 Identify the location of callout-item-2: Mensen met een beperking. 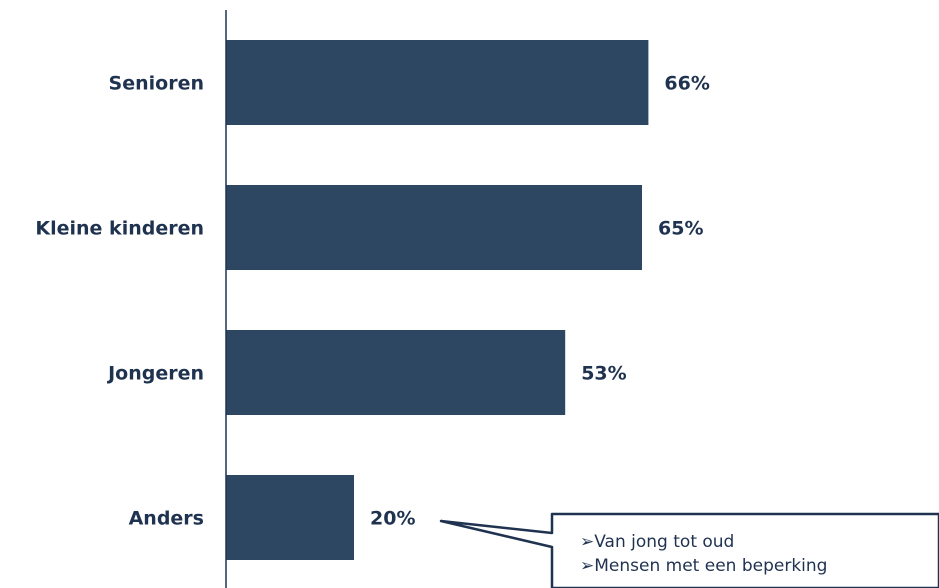
(710, 566).